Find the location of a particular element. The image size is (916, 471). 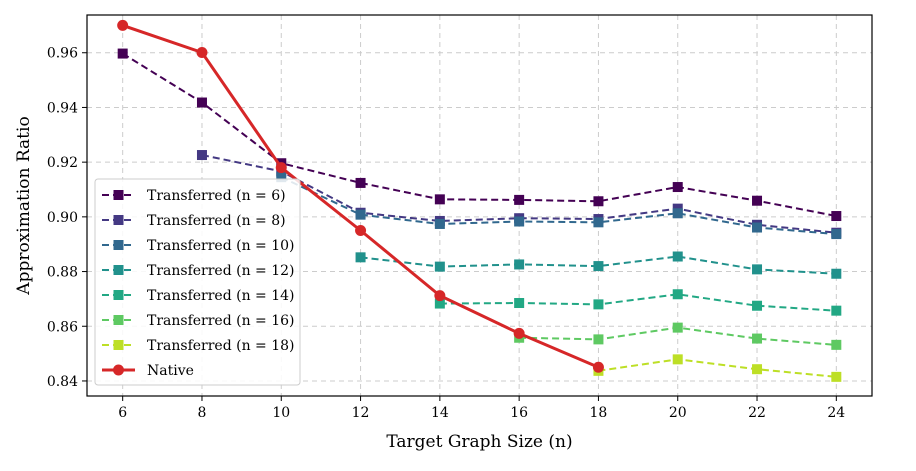

legend-item: Transferred (n = 16) is located at coordinates (198, 321).